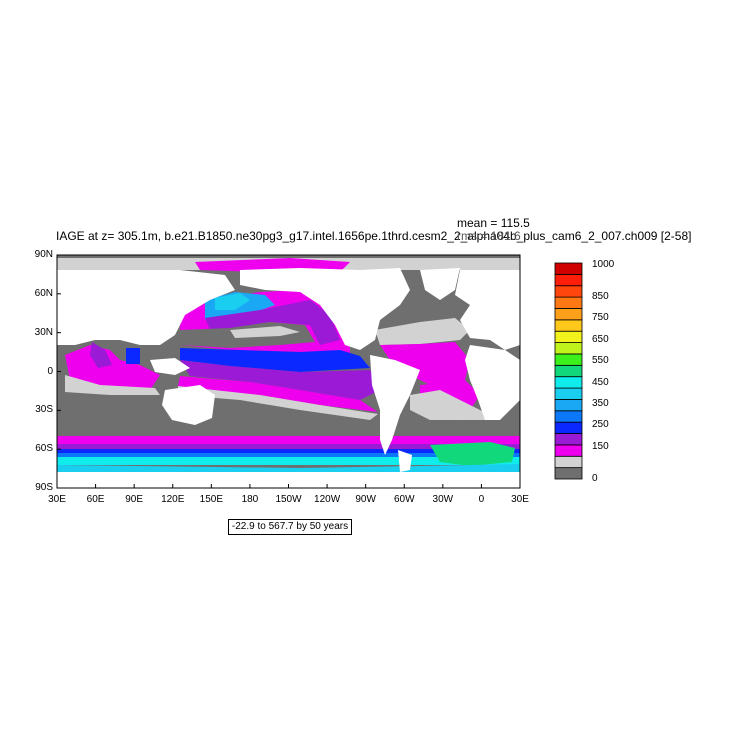 The width and height of the screenshot is (753, 753). I want to click on lon-tick-label: 180, so click(250, 499).